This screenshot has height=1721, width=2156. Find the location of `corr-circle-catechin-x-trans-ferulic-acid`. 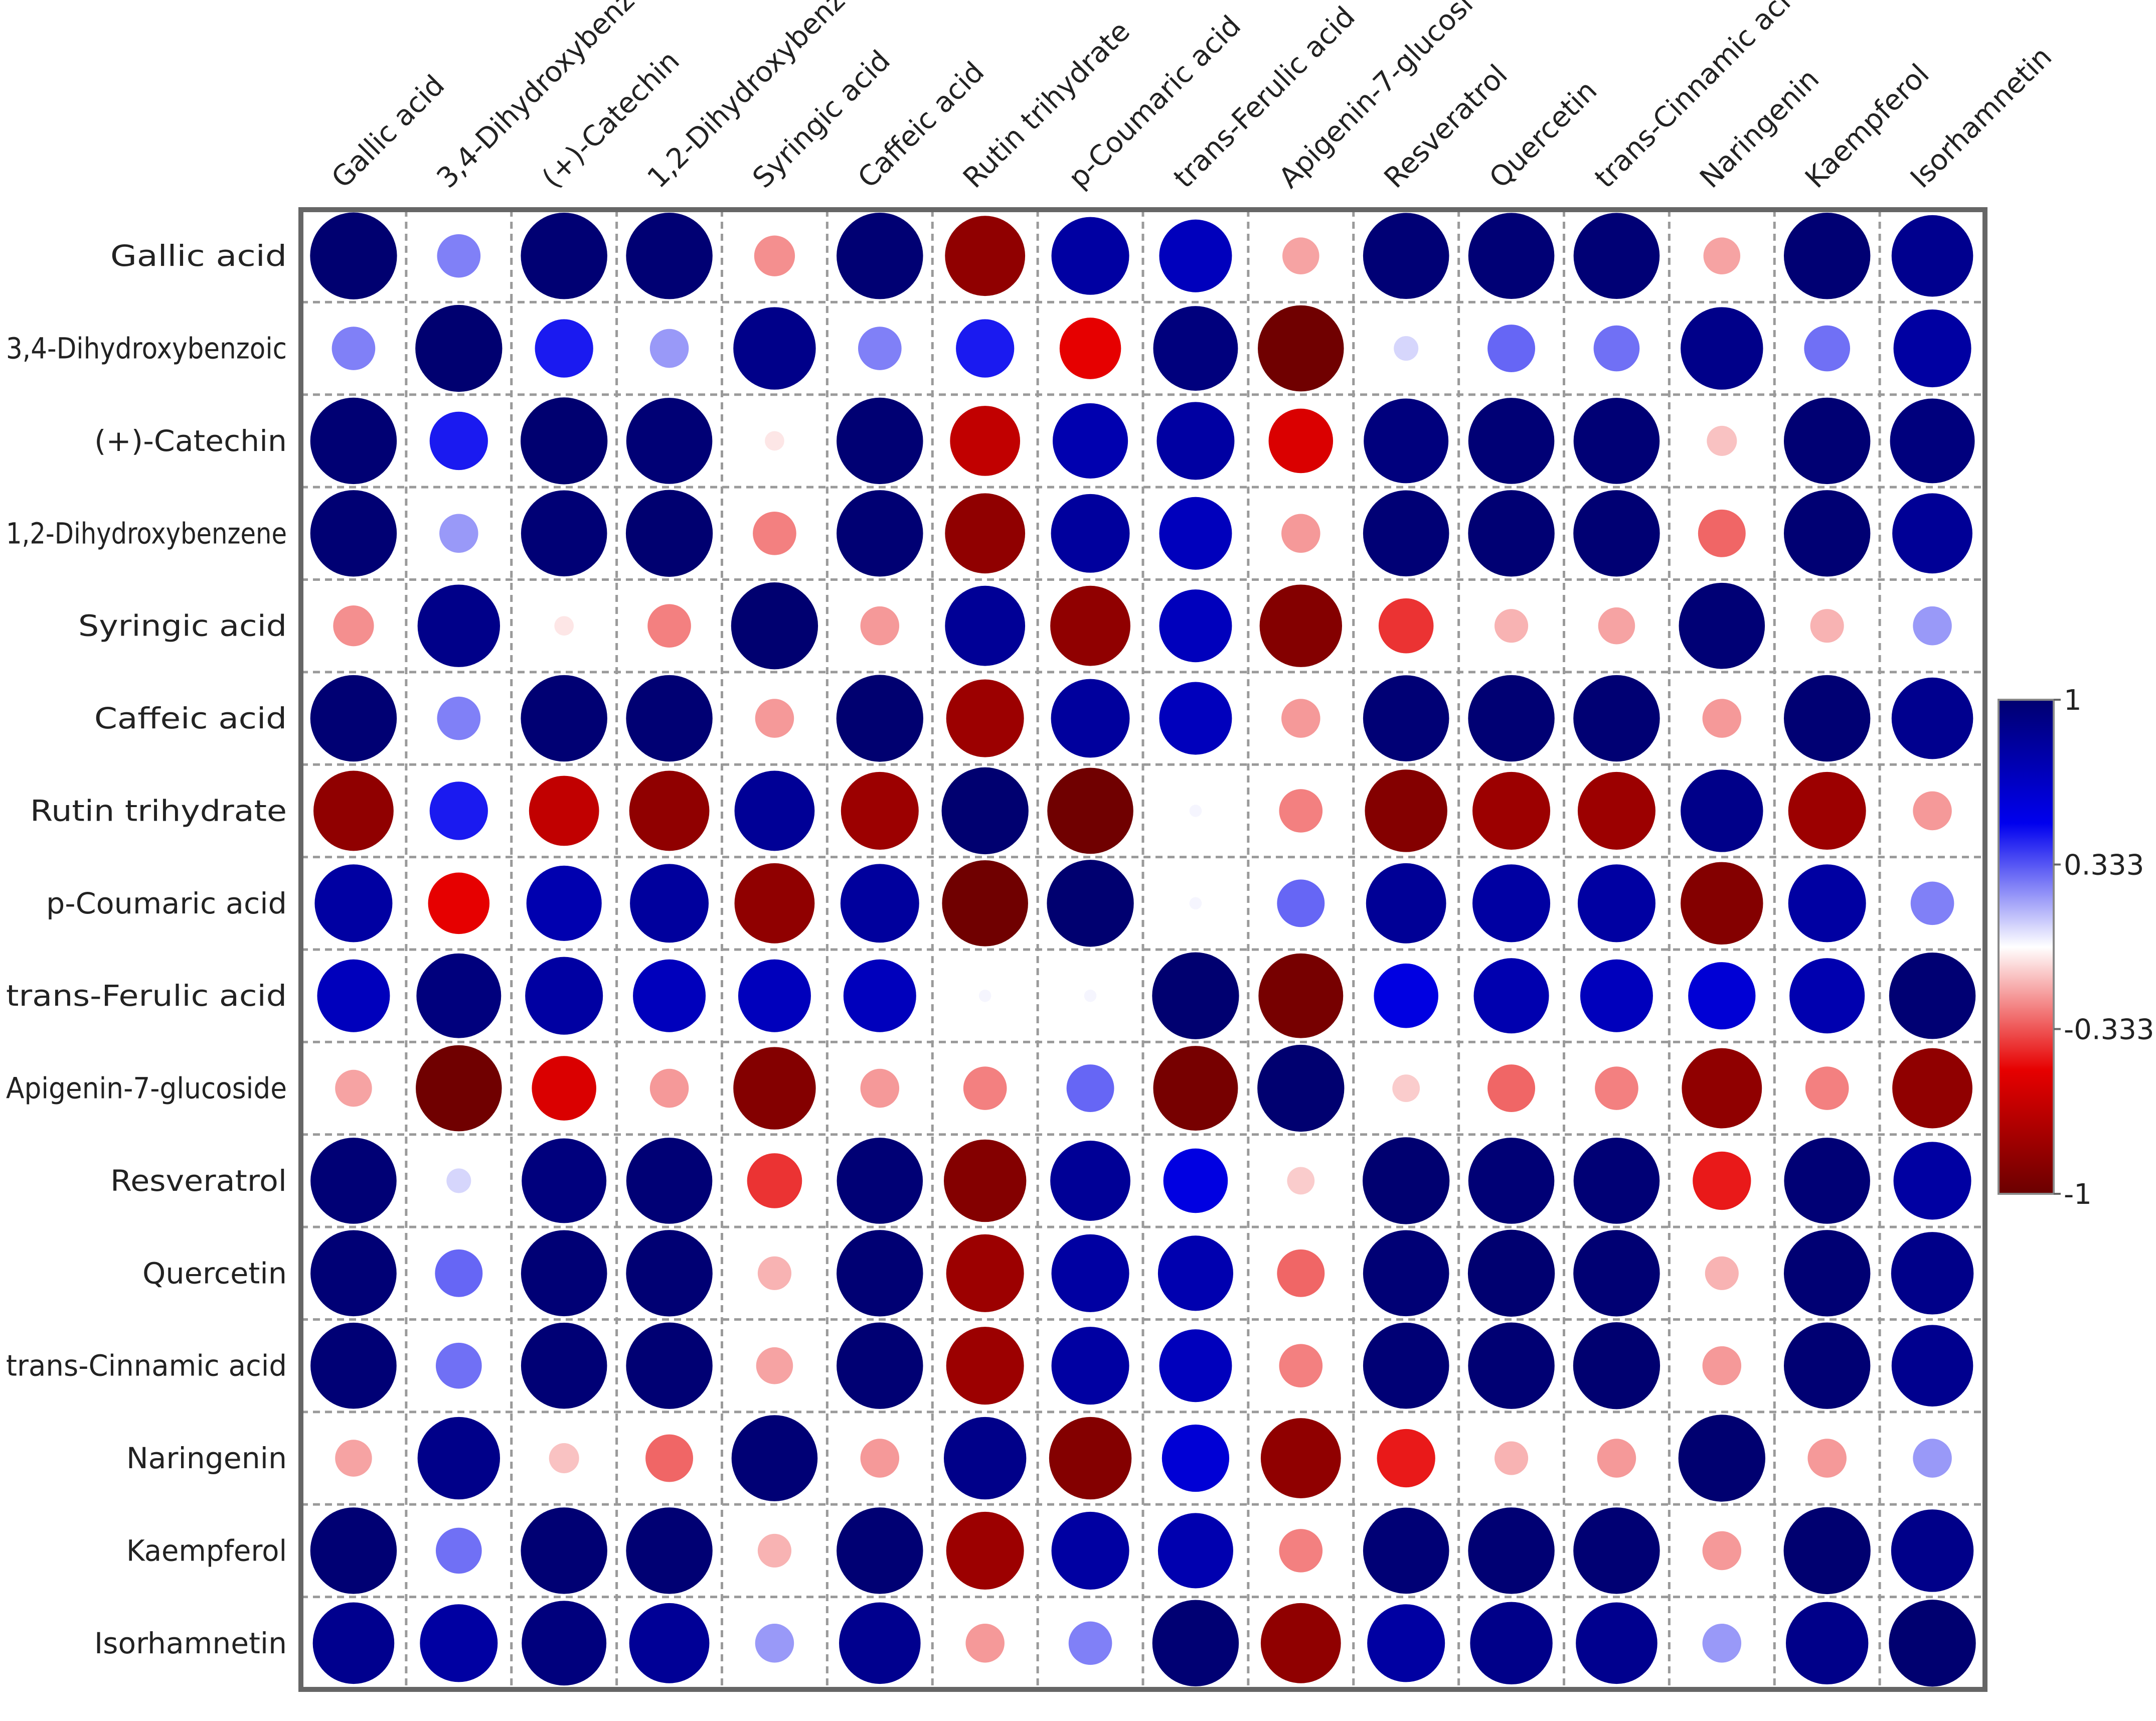

corr-circle-catechin-x-trans-ferulic-acid is located at coordinates (1195, 441).